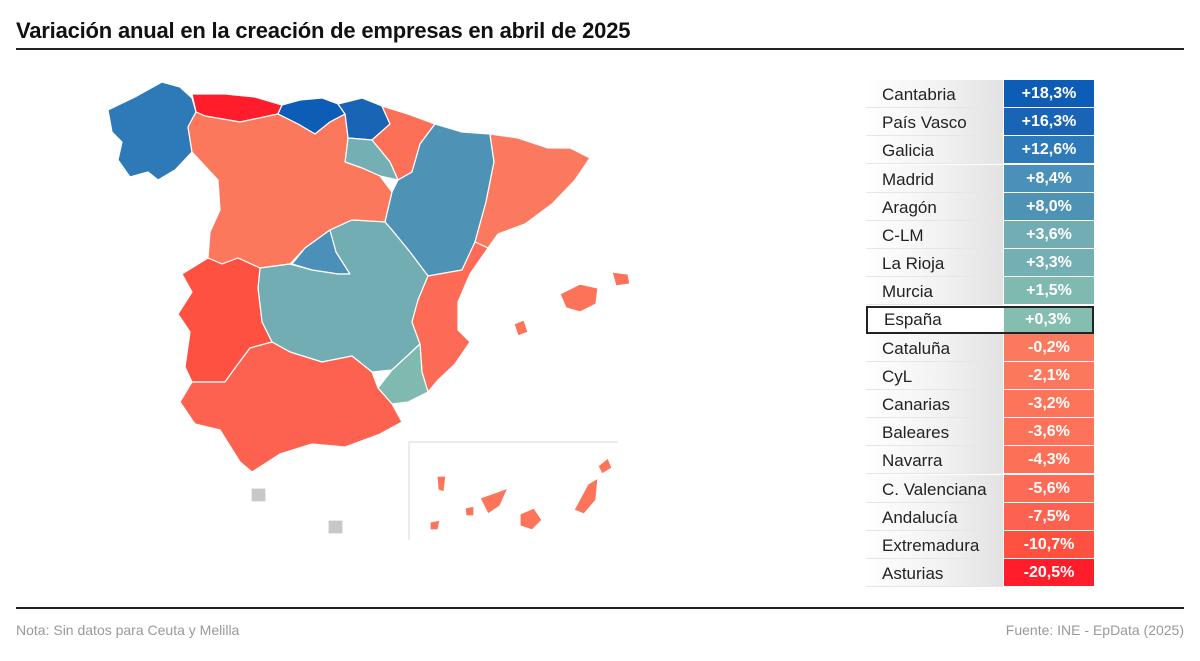 The width and height of the screenshot is (1200, 661). I want to click on region-value: +8,0%, so click(1049, 206).